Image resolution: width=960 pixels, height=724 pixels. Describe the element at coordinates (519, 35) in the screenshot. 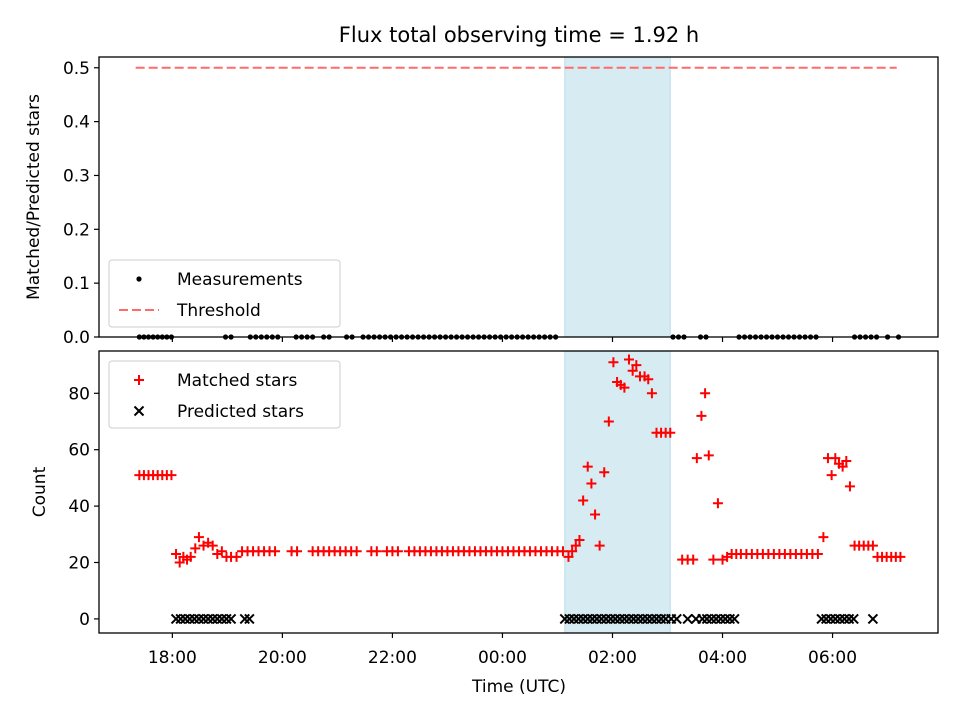

I see `figure-title: Flux total observing time = 1.92 h` at that location.